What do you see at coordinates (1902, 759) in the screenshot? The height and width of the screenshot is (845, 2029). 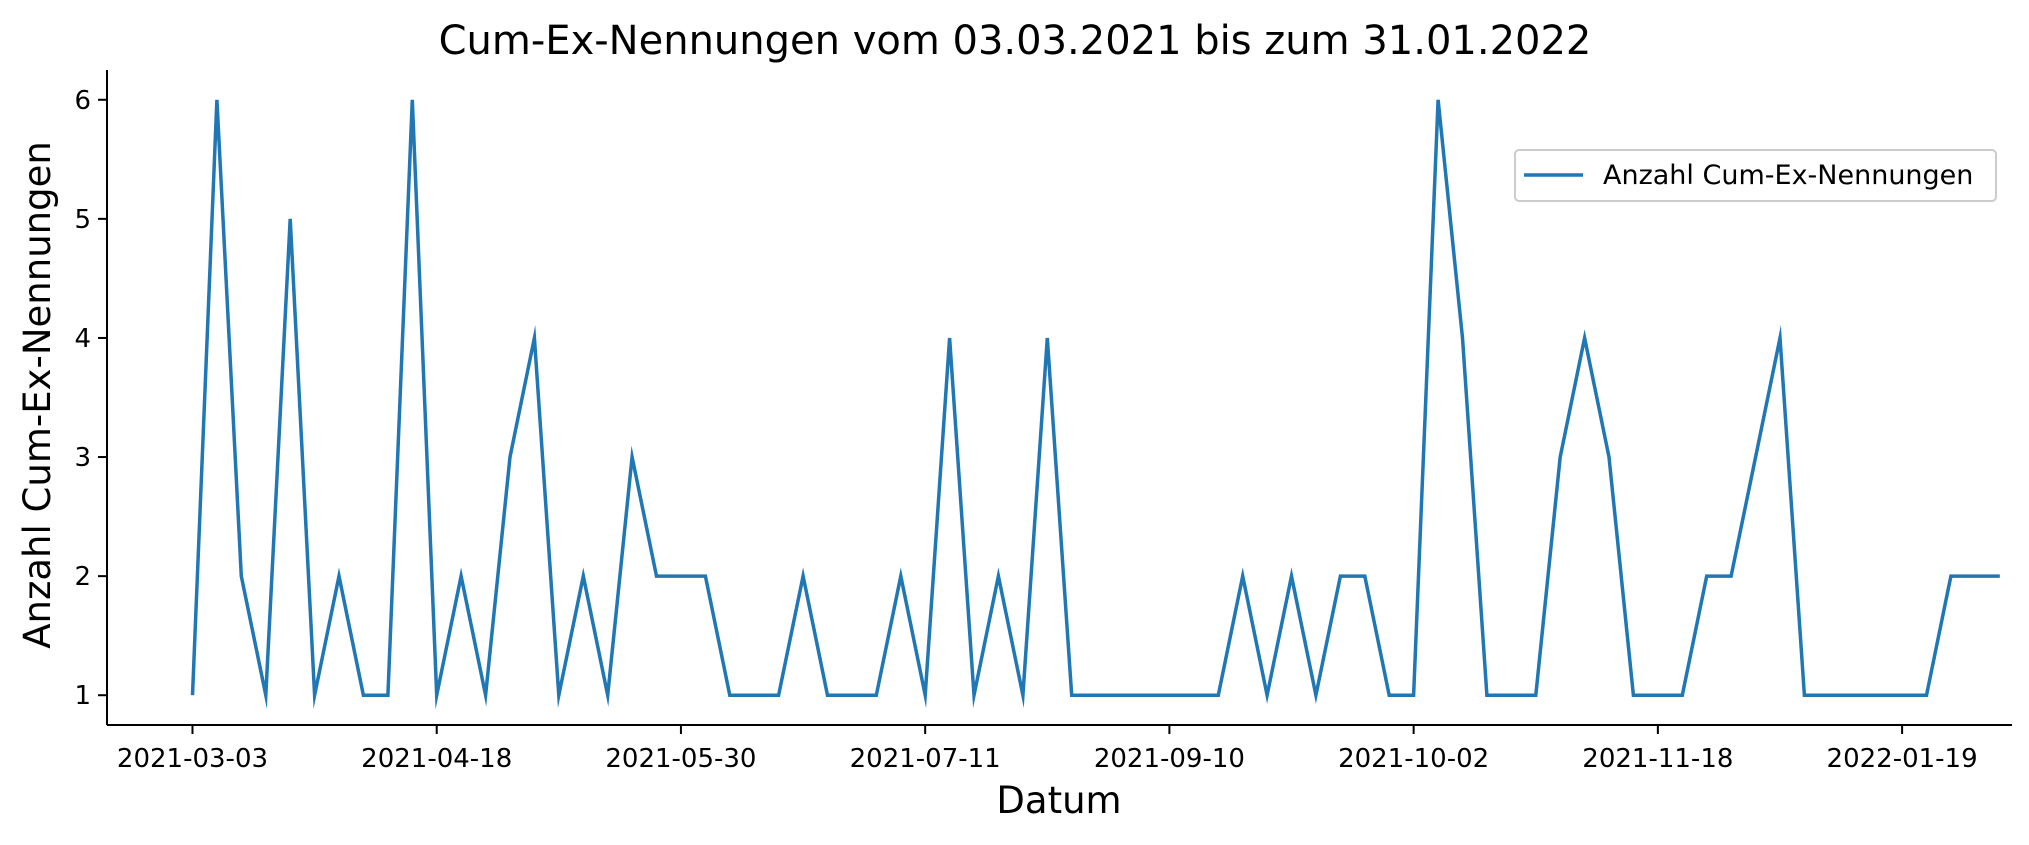 I see `x-tick-label: 2022-01-19` at bounding box center [1902, 759].